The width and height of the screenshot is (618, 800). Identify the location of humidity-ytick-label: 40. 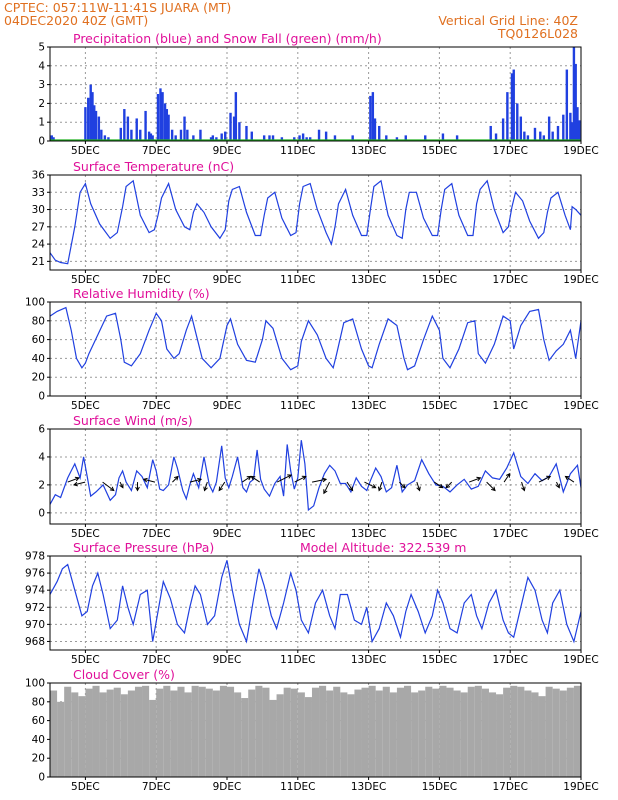
(38, 359).